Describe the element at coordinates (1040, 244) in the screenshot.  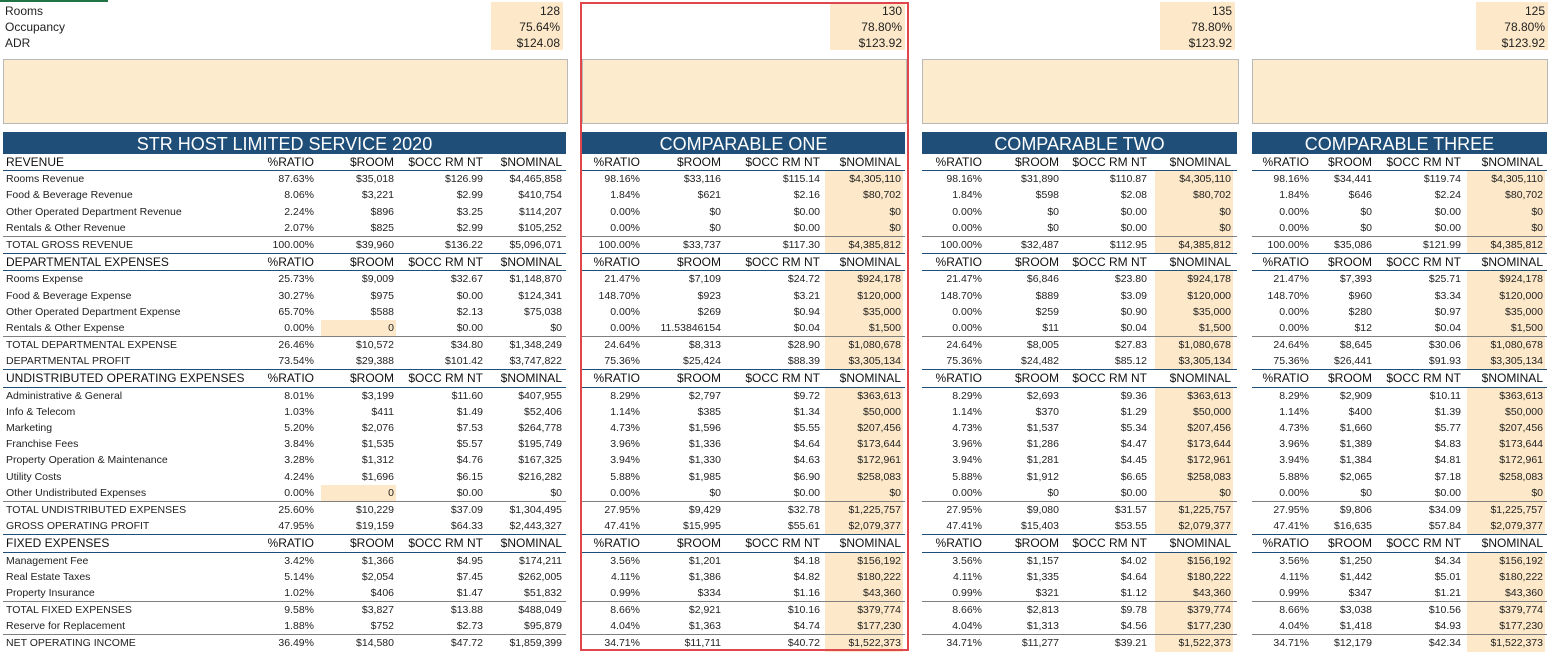
I see `table-cell: $32,487` at that location.